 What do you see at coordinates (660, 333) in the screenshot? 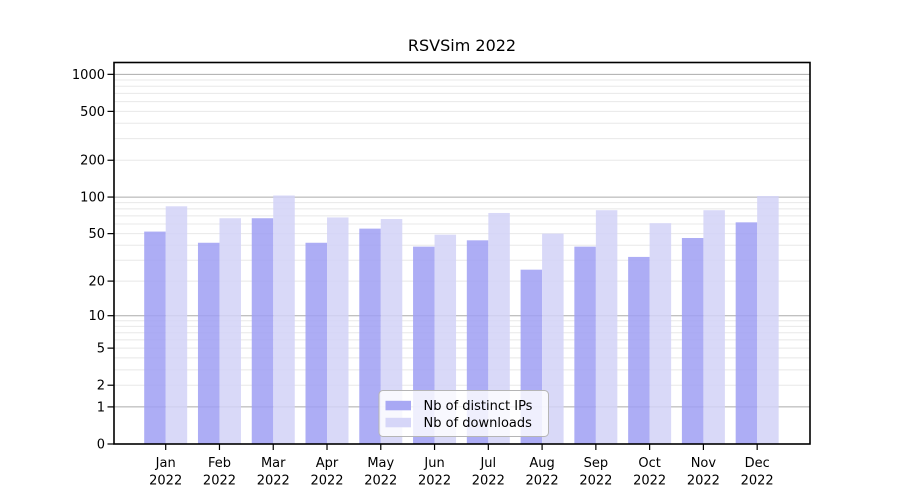
I see `bar-downloads-oct` at bounding box center [660, 333].